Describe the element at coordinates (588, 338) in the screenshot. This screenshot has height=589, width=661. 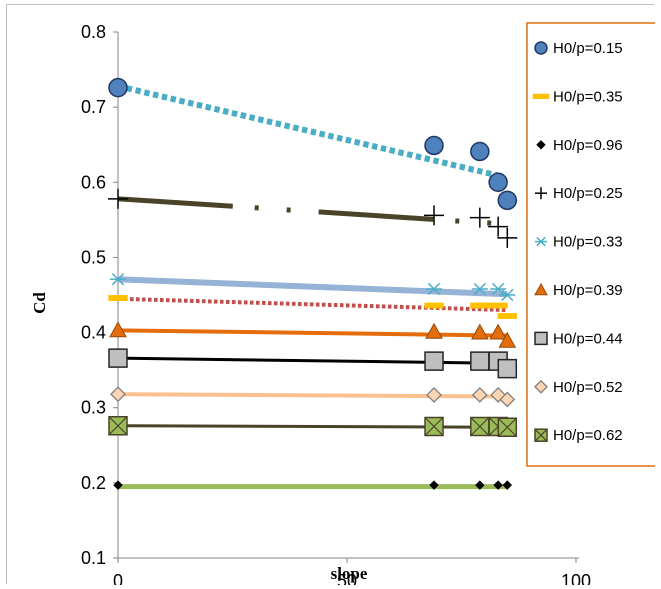
I see `legend-entry-label: H0/p=0.44` at that location.